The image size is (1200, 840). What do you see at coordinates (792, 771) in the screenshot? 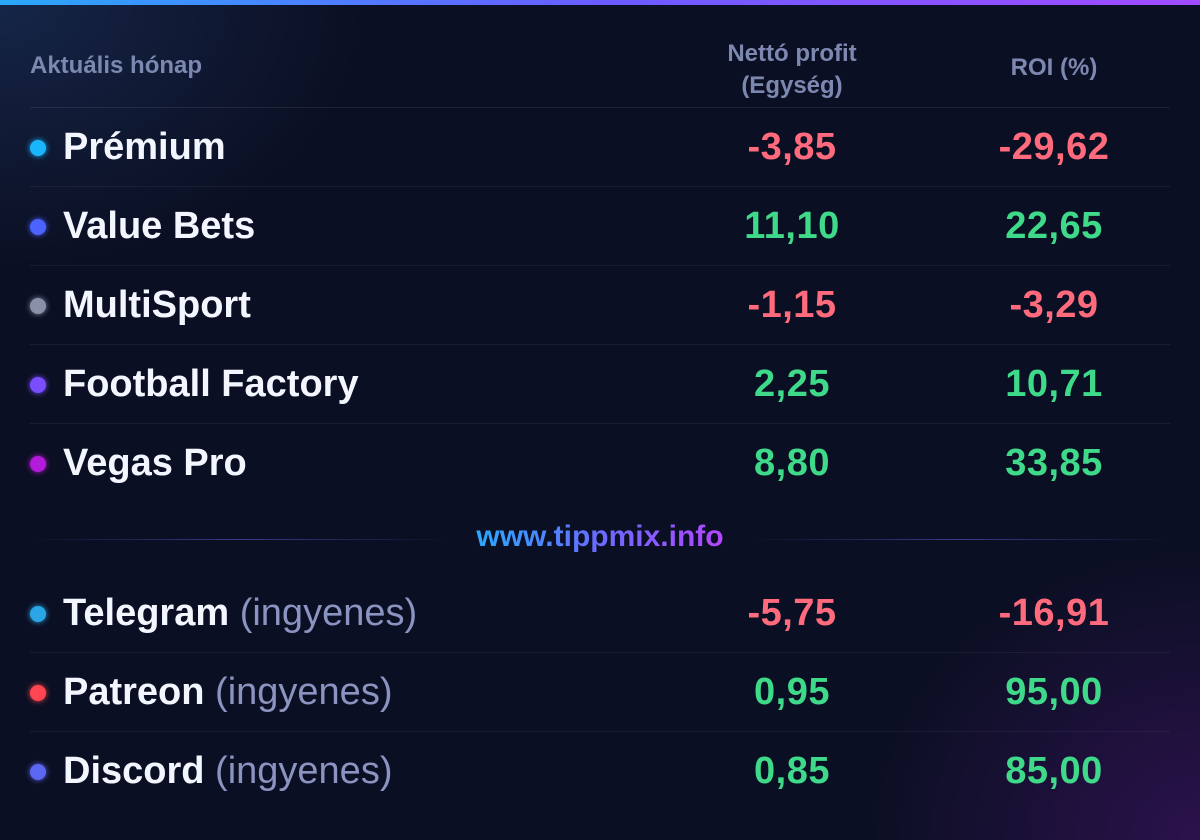
I see `net-profit-value: 0,85` at bounding box center [792, 771].